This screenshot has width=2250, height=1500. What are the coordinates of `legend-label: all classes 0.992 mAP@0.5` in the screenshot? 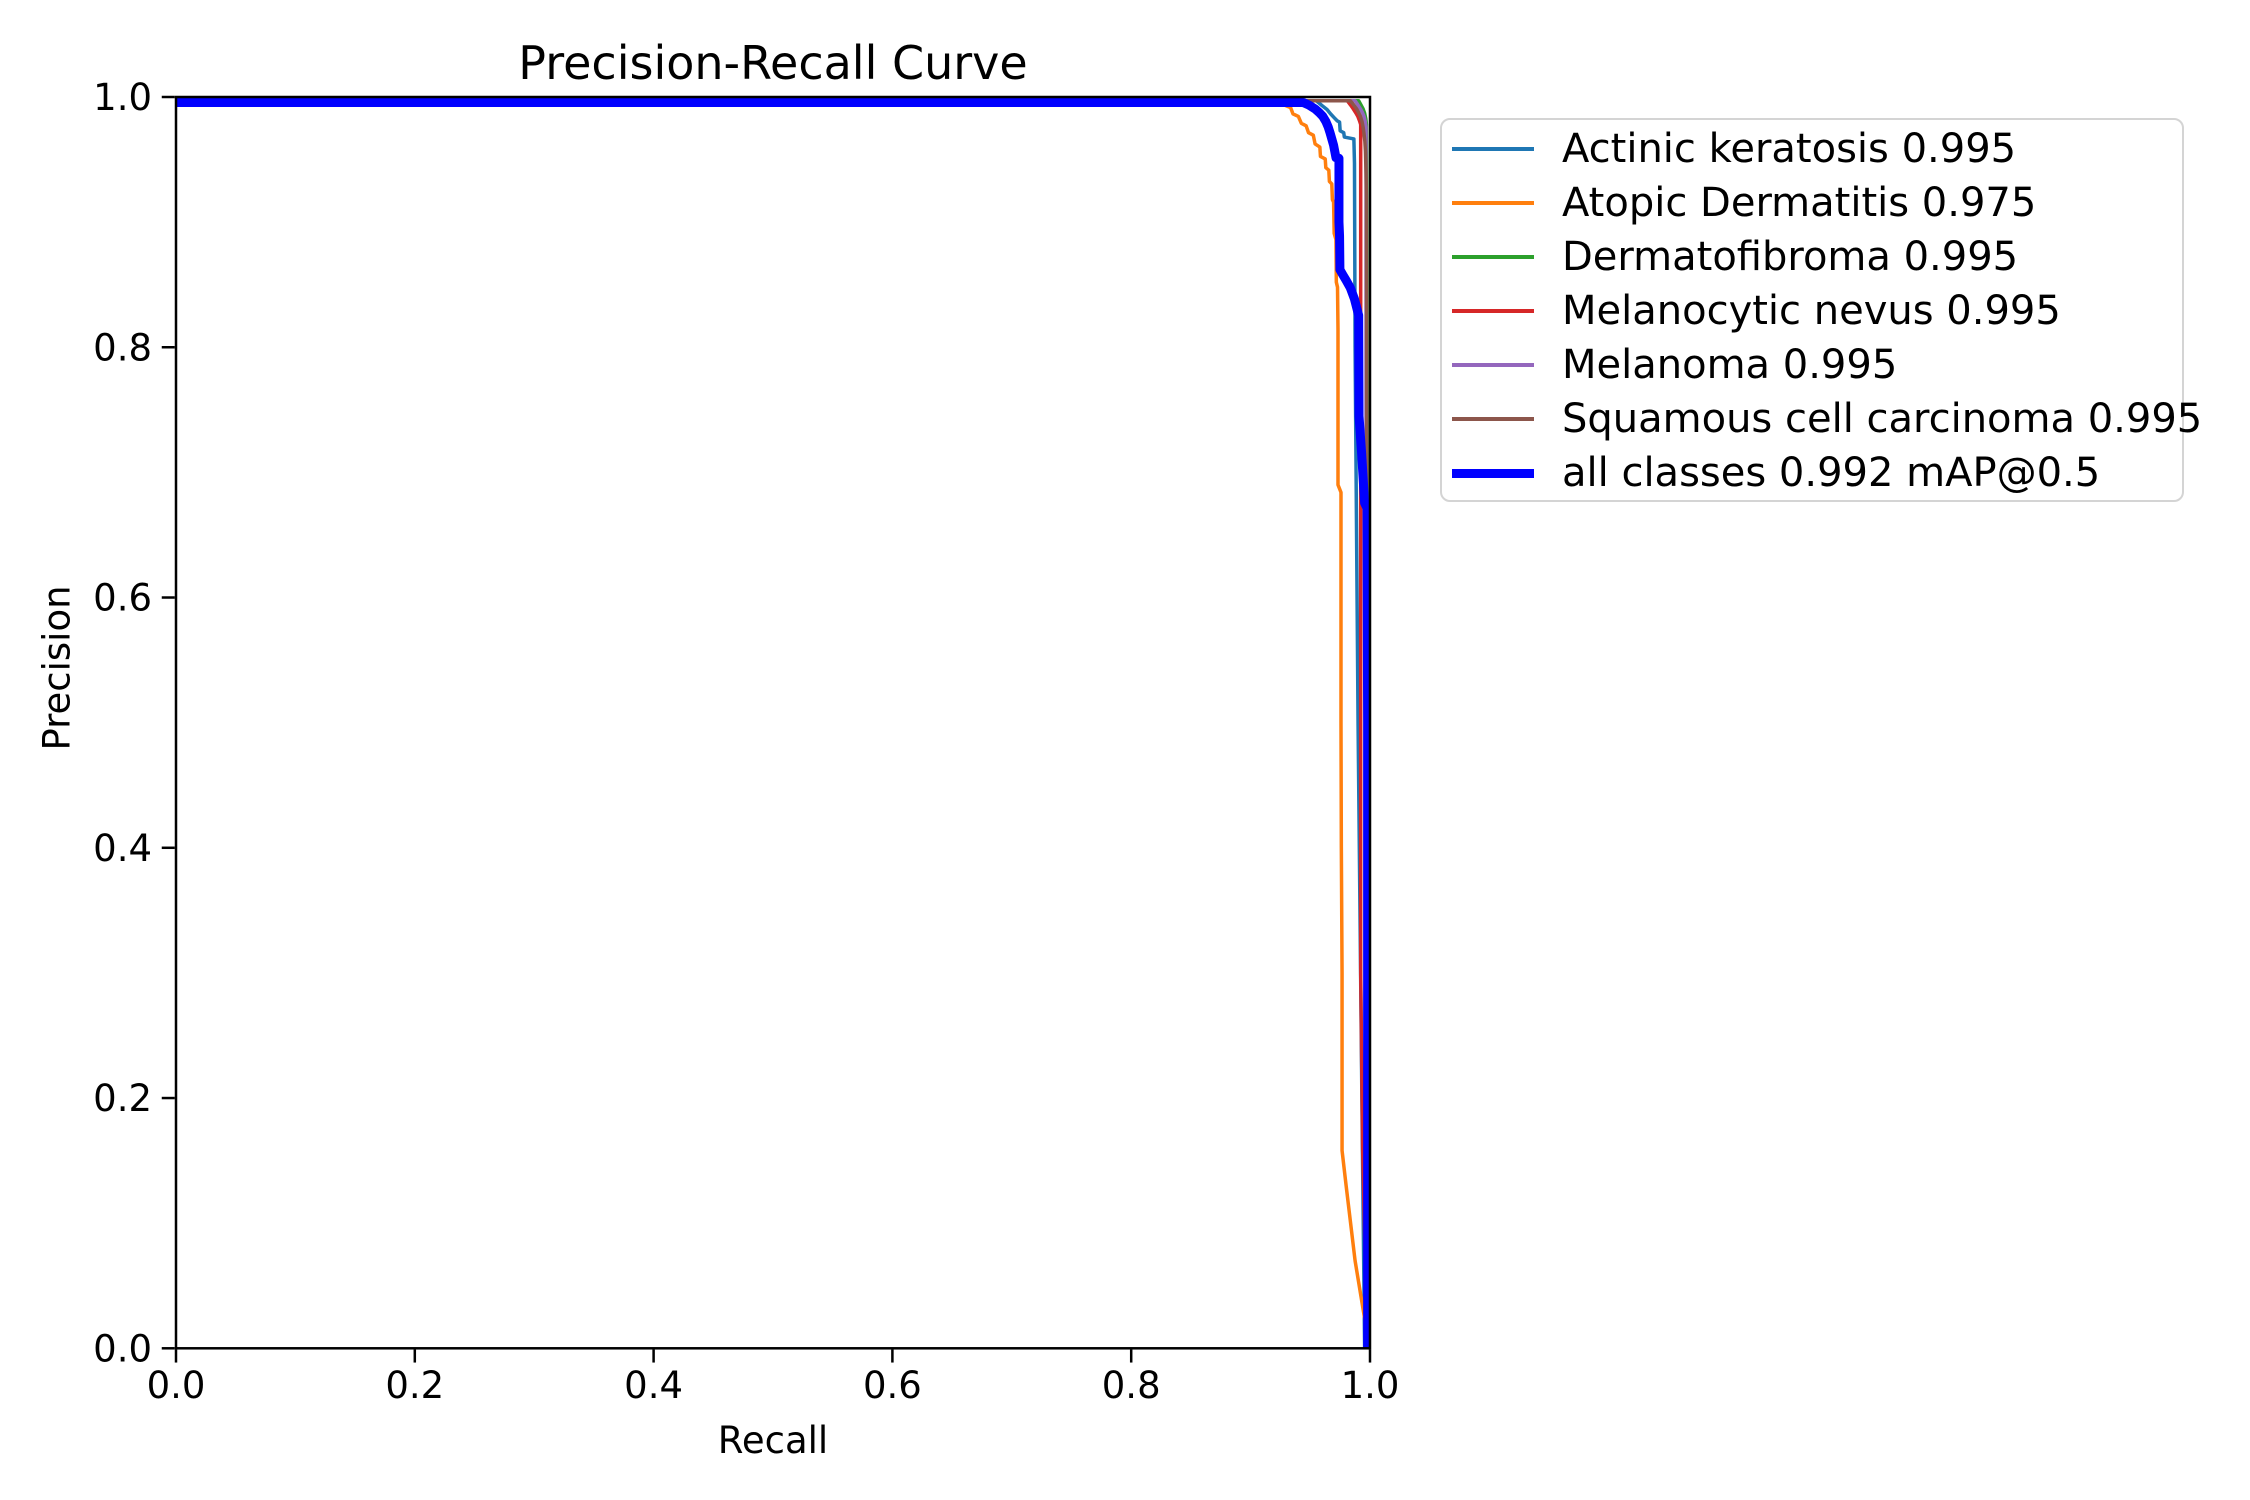 It's located at (1831, 473).